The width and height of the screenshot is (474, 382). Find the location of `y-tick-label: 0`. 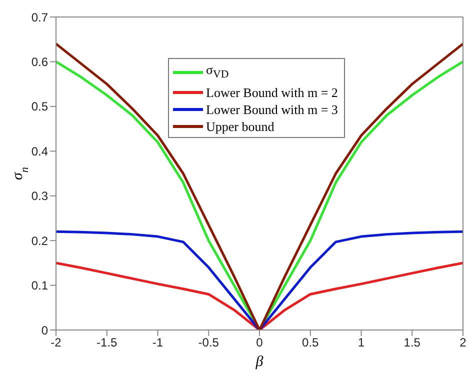

y-tick-label: 0 is located at coordinates (44, 330).